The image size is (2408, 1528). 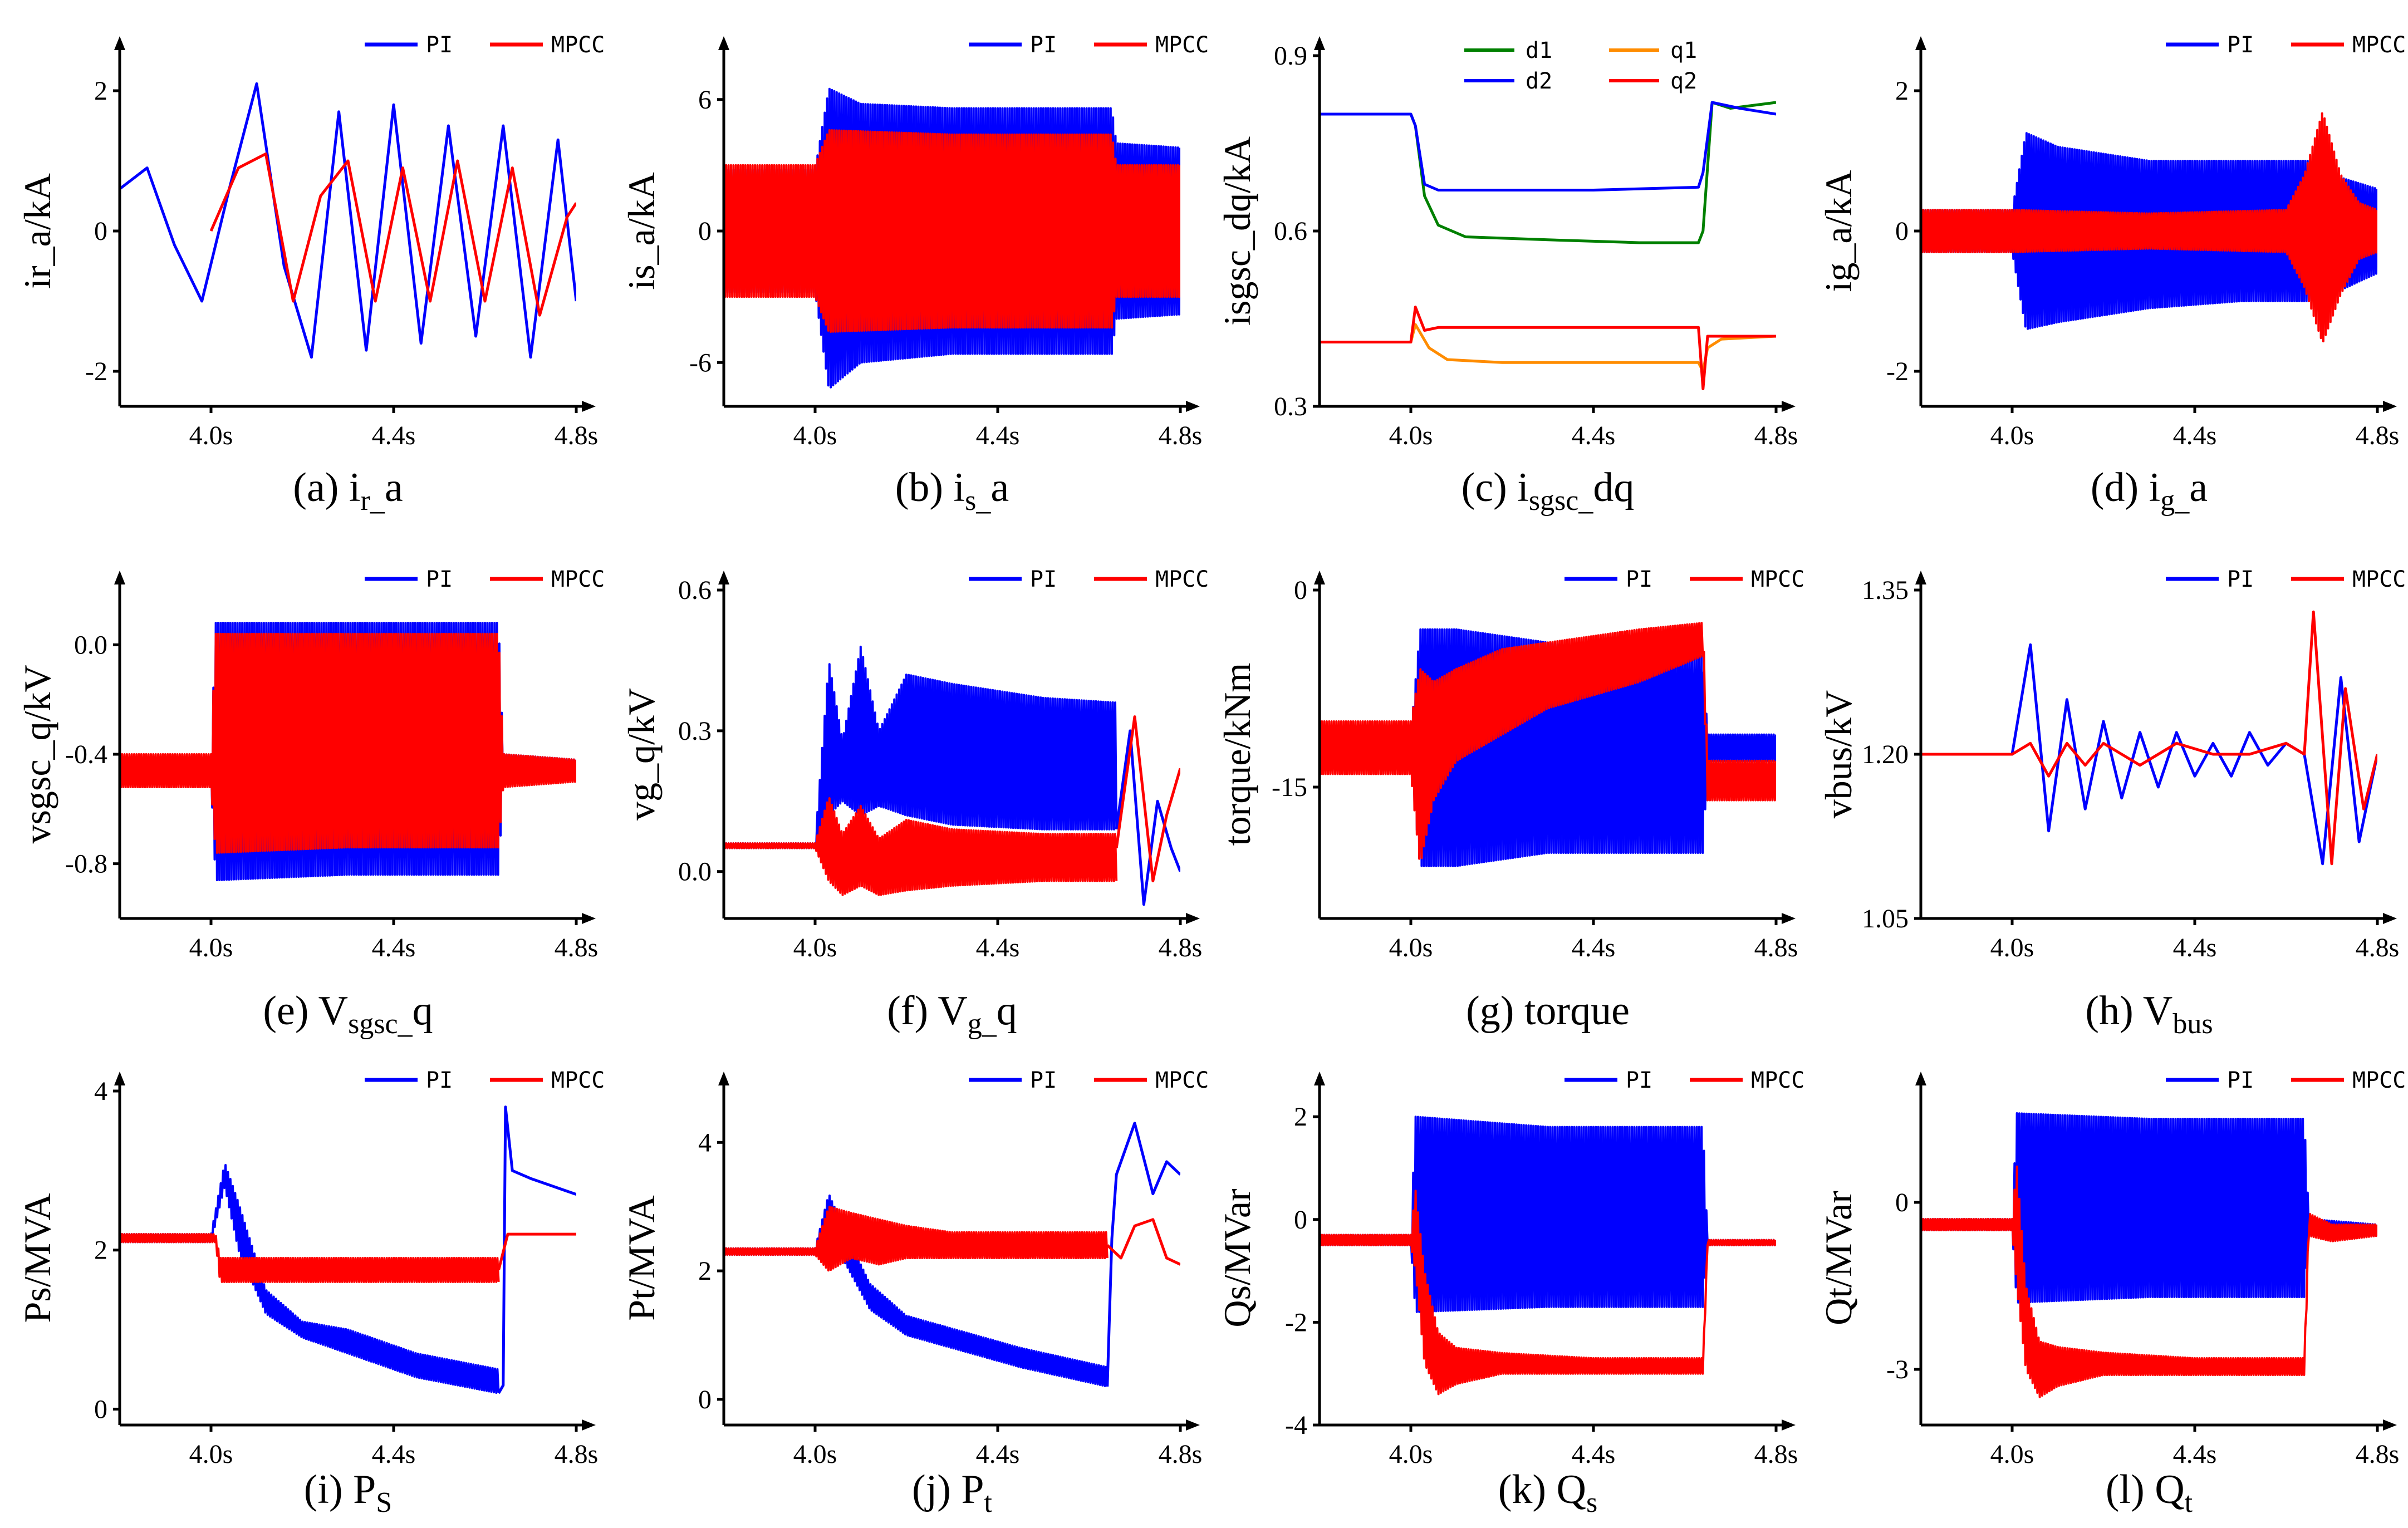 What do you see at coordinates (1290, 56) in the screenshot?
I see `y-tick-label: 0.9` at bounding box center [1290, 56].